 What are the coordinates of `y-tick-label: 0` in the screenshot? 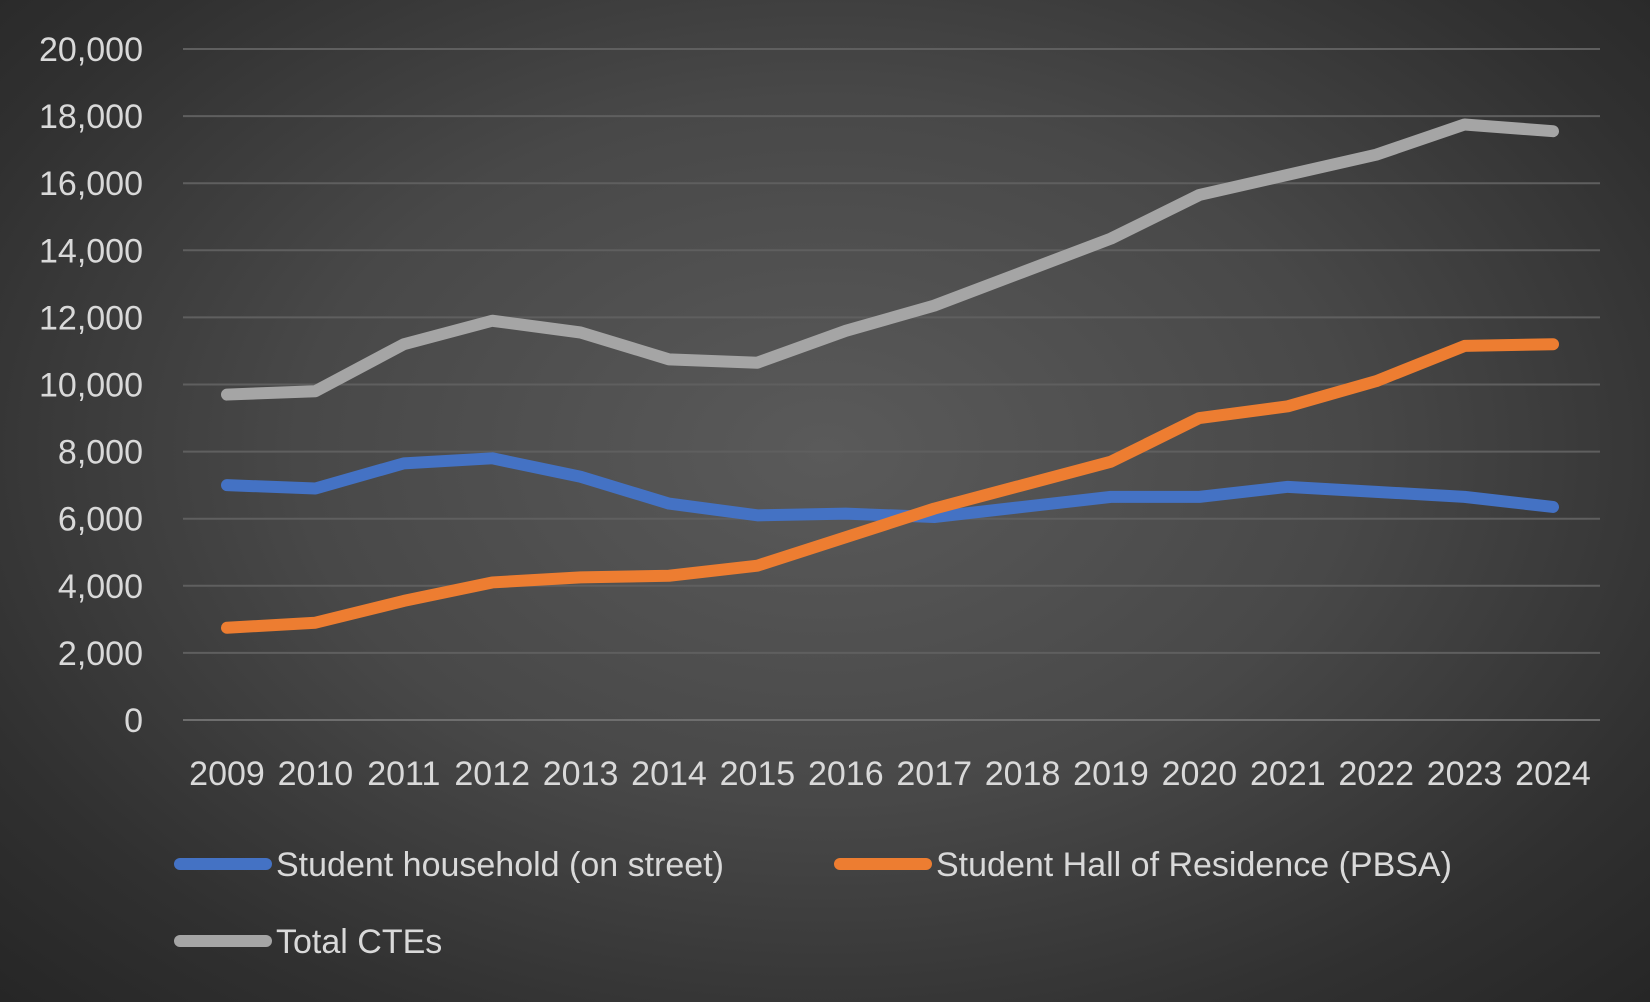 It's located at (133, 721).